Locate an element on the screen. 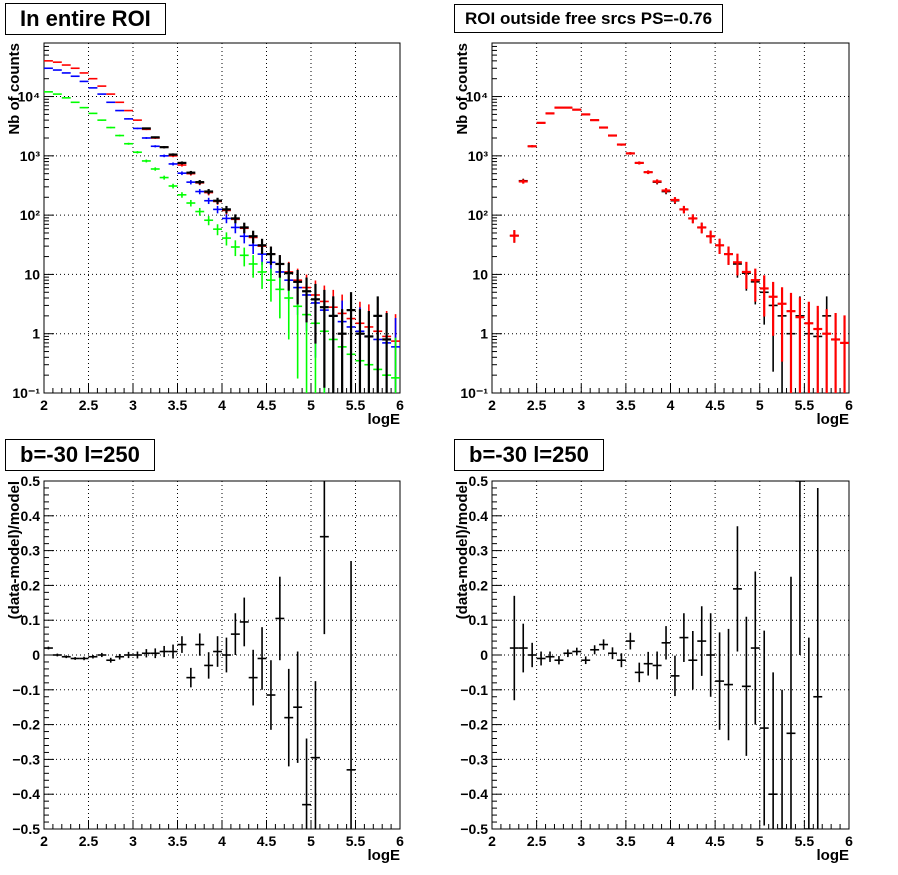 This screenshot has height=875, width=898. y-tick-label: 10² is located at coordinates (30, 215).